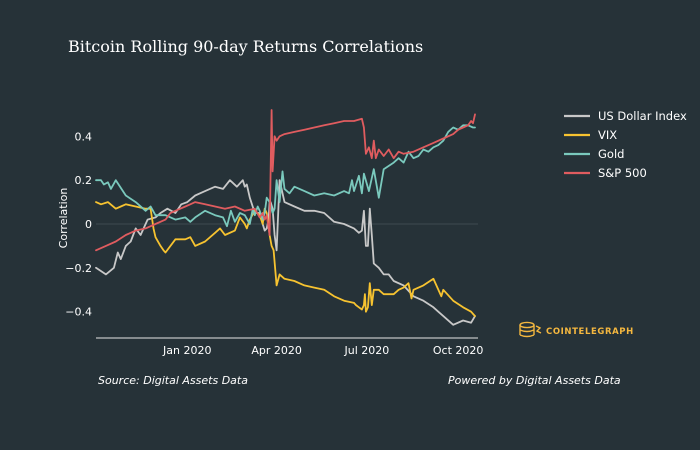  I want to click on y-tick-label: 0.4, so click(84, 136).